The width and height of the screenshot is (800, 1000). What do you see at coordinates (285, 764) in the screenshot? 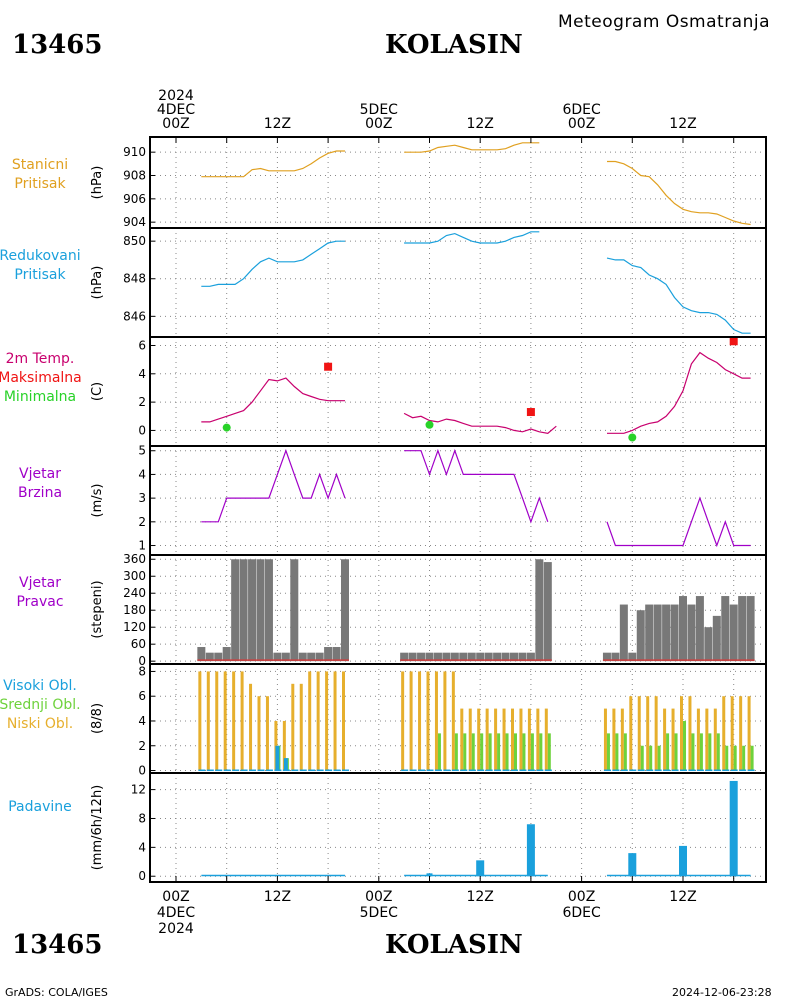
I see `cloud-high-bar` at bounding box center [285, 764].